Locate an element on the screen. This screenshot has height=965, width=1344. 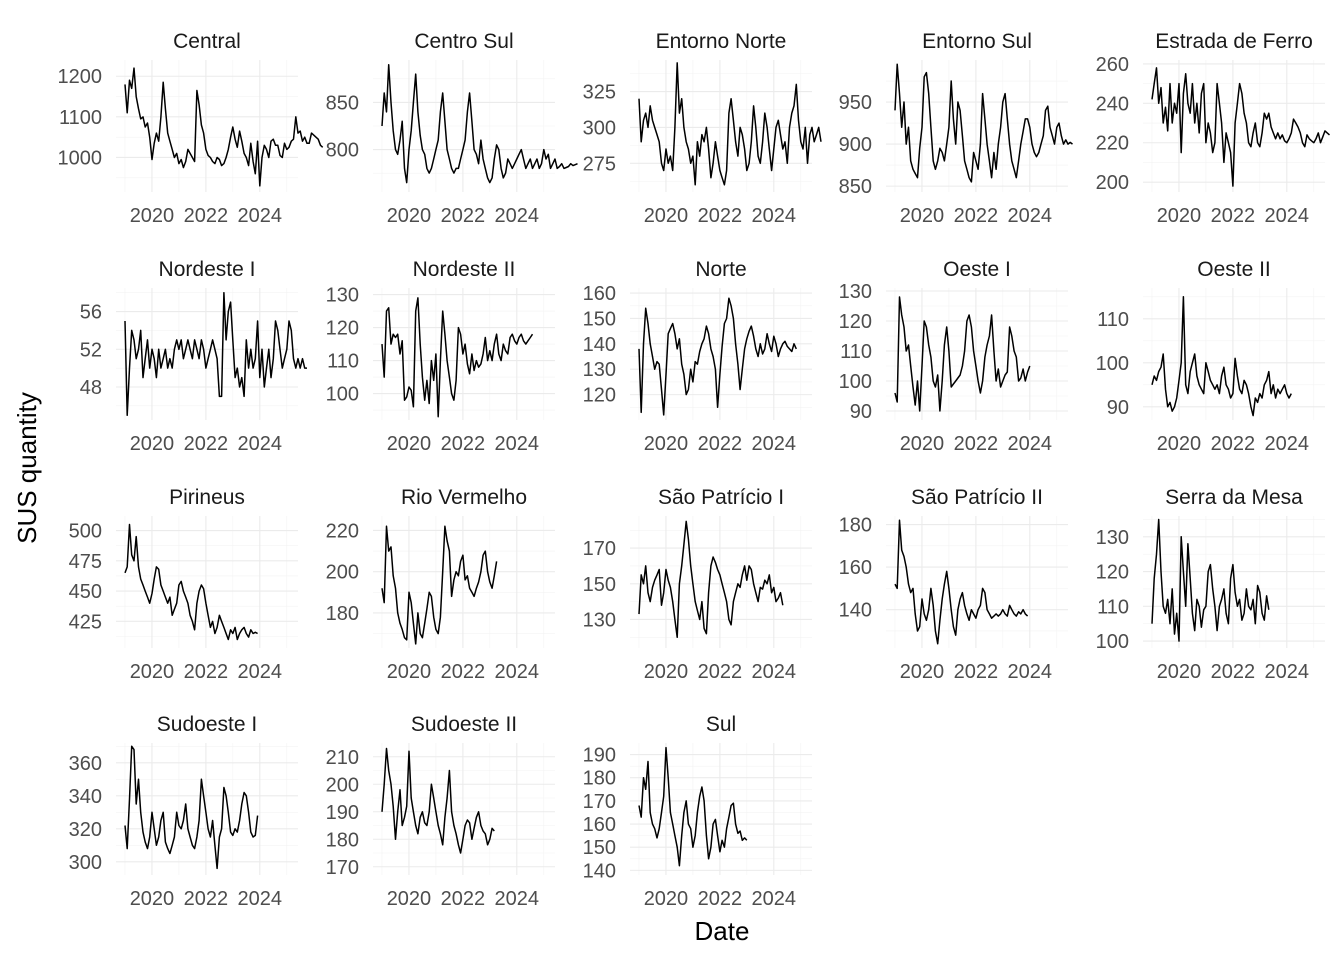
facet-title: Oeste I is located at coordinates (977, 269).